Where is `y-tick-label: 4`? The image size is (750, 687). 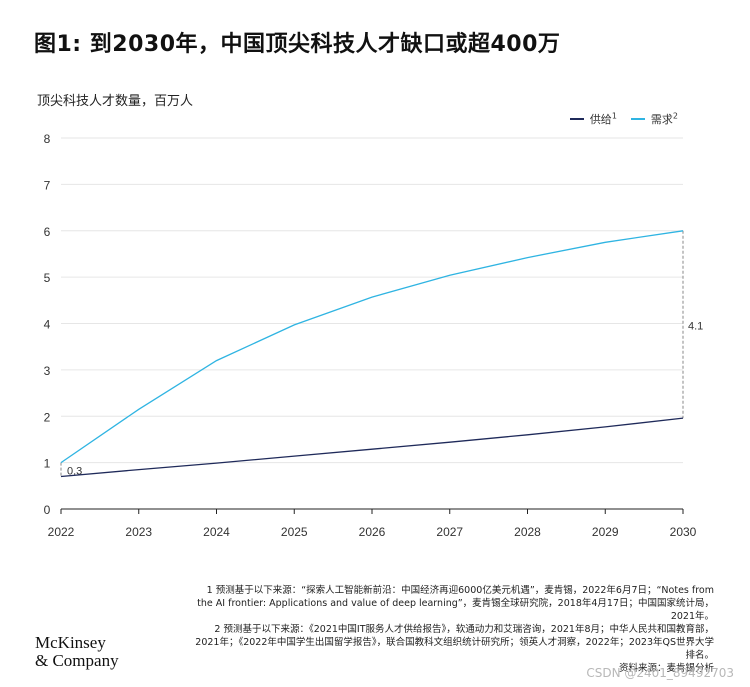
y-tick-label: 4 is located at coordinates (47, 325).